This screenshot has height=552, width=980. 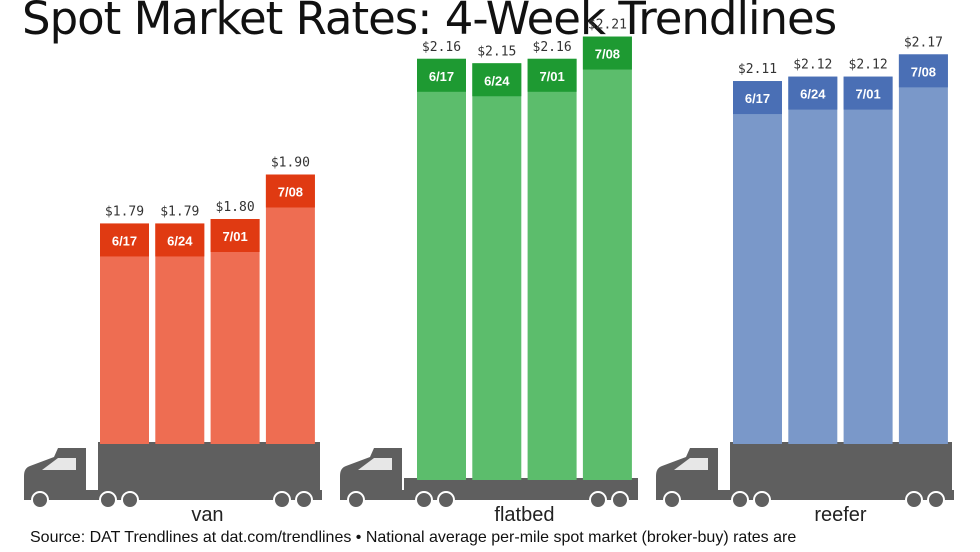 I want to click on bar-flatbed-6/24, so click(x=497, y=271).